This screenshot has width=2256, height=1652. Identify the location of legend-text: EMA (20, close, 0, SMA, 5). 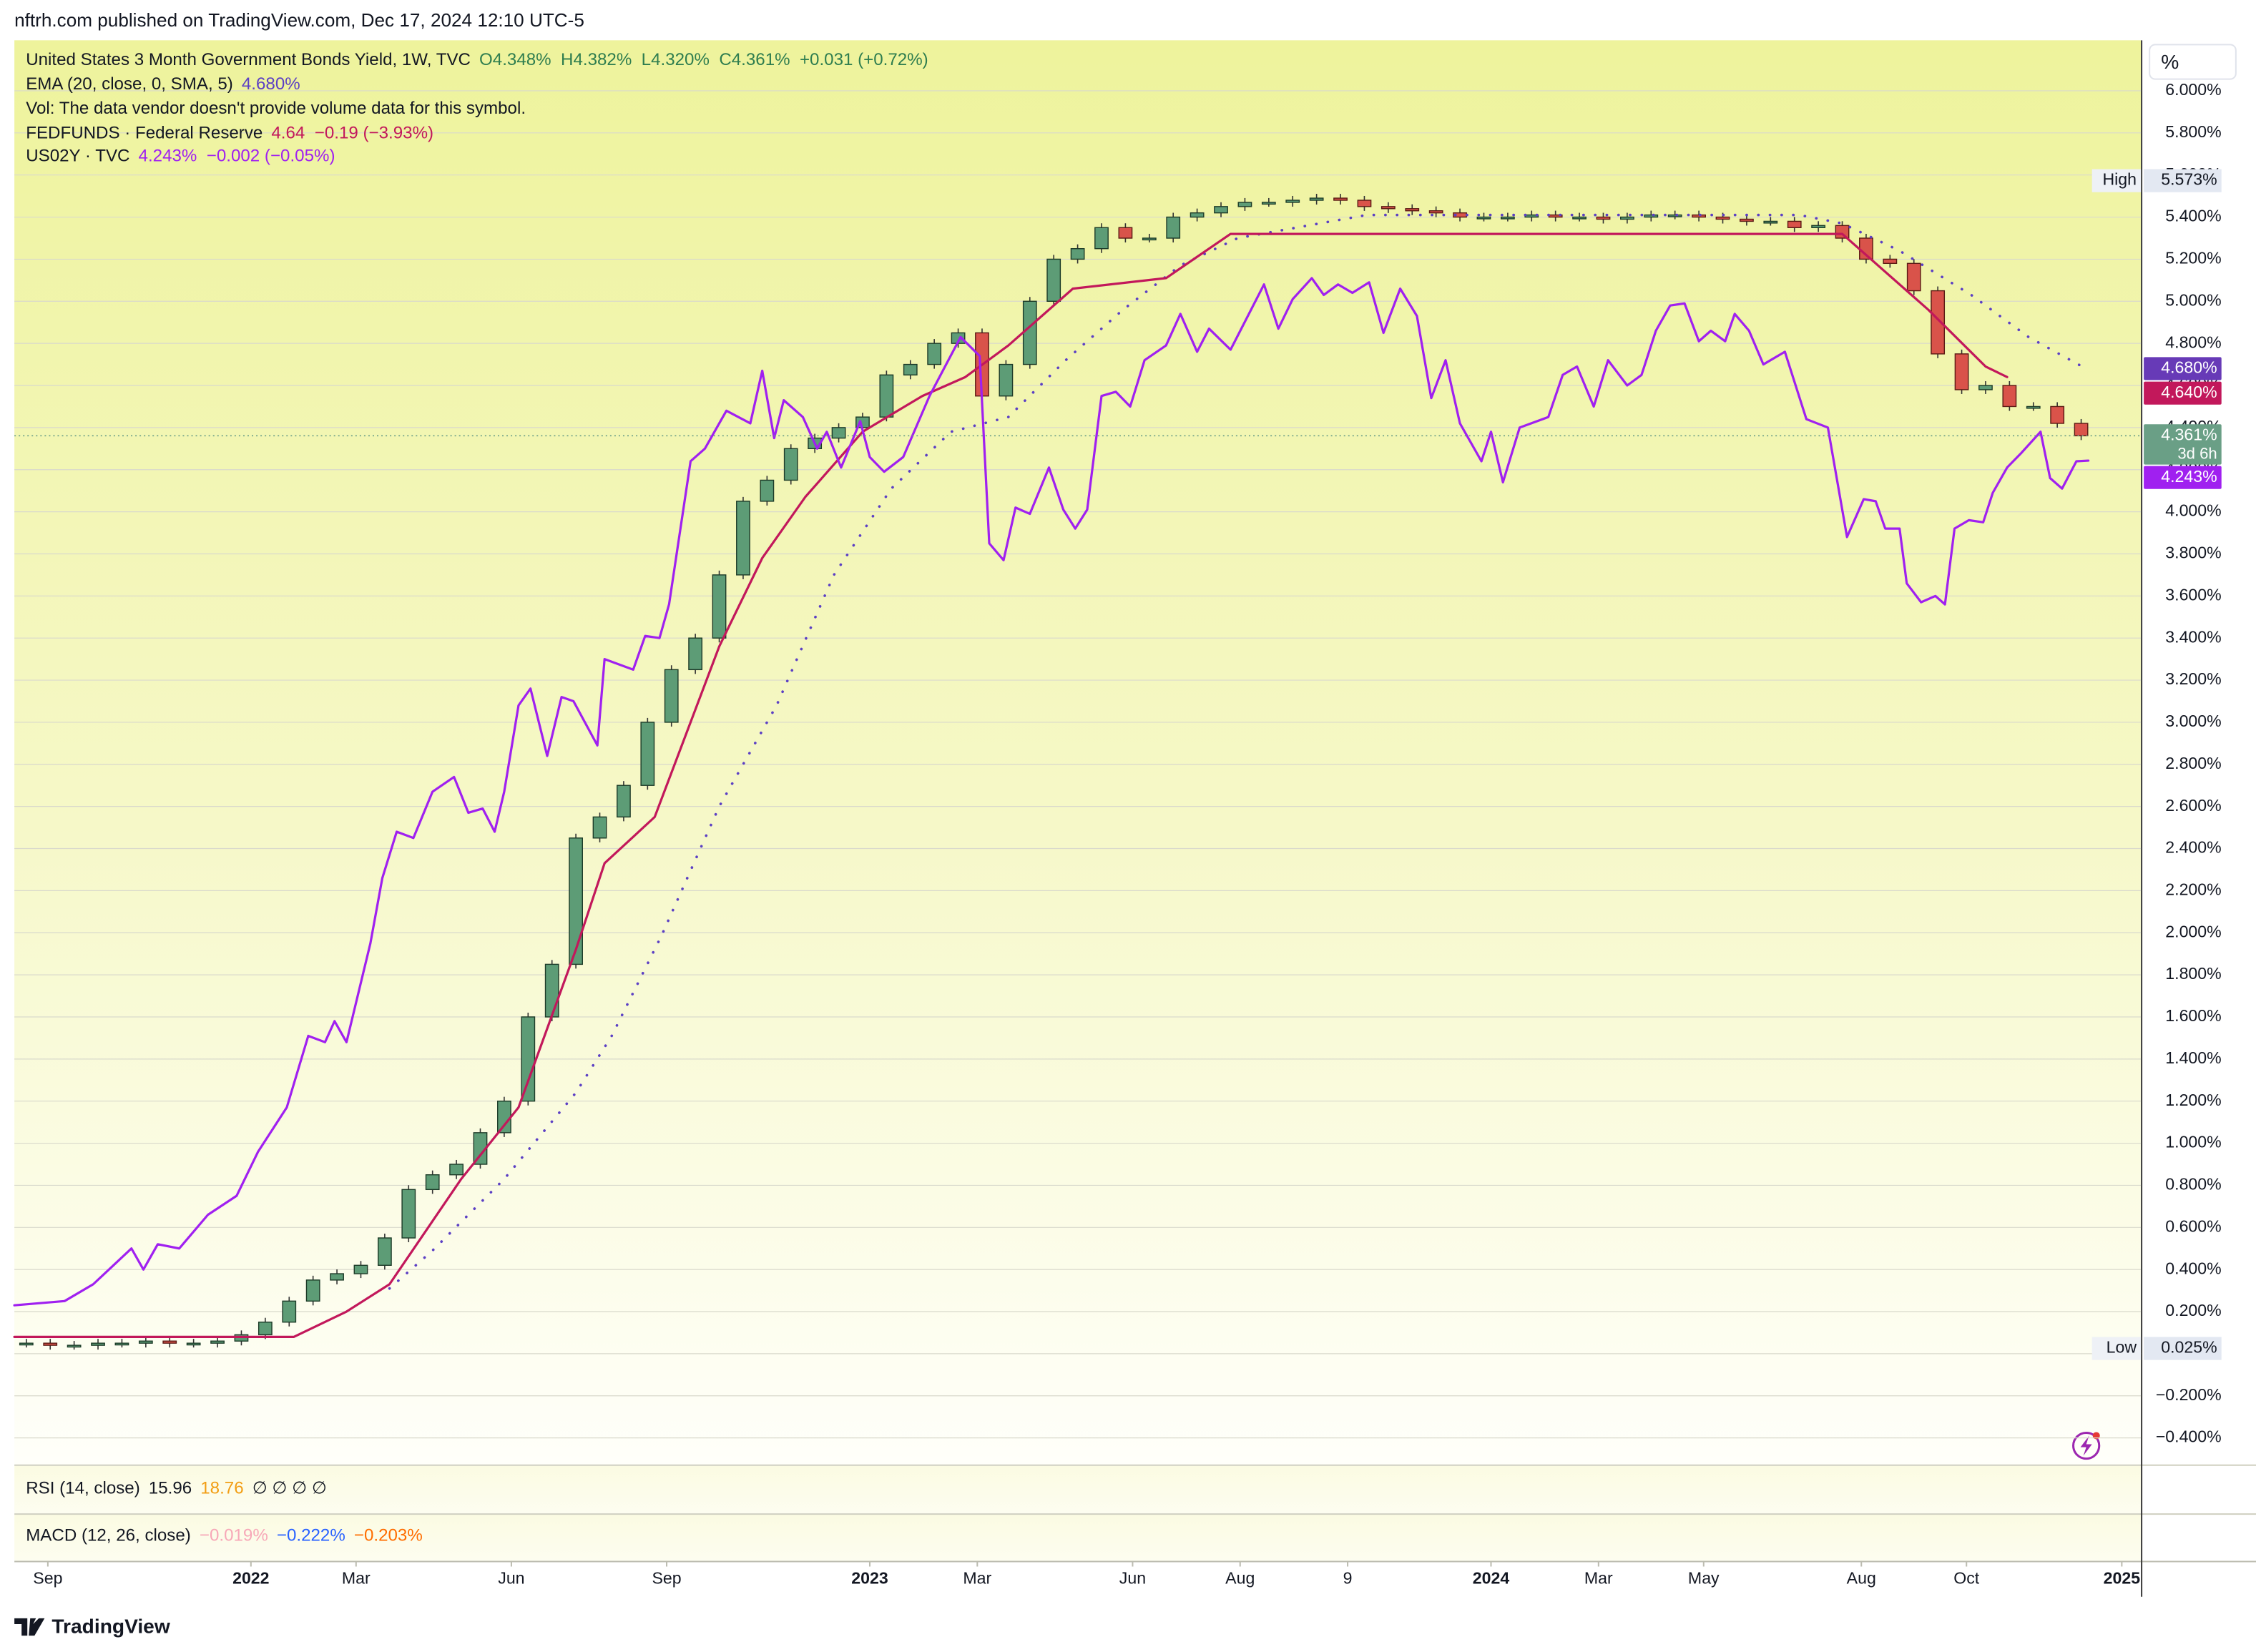
(129, 84).